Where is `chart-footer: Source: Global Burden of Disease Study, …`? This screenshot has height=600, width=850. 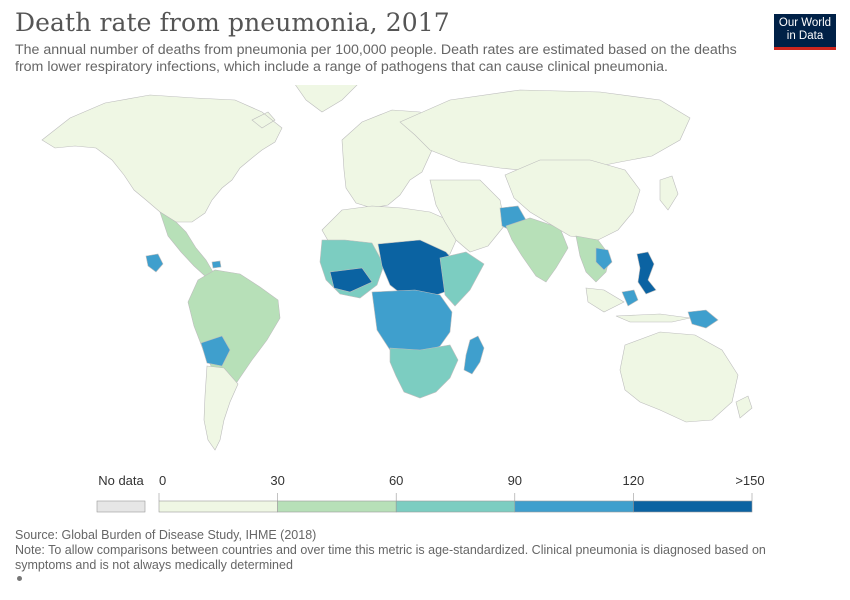 chart-footer: Source: Global Burden of Disease Study, … is located at coordinates (405, 550).